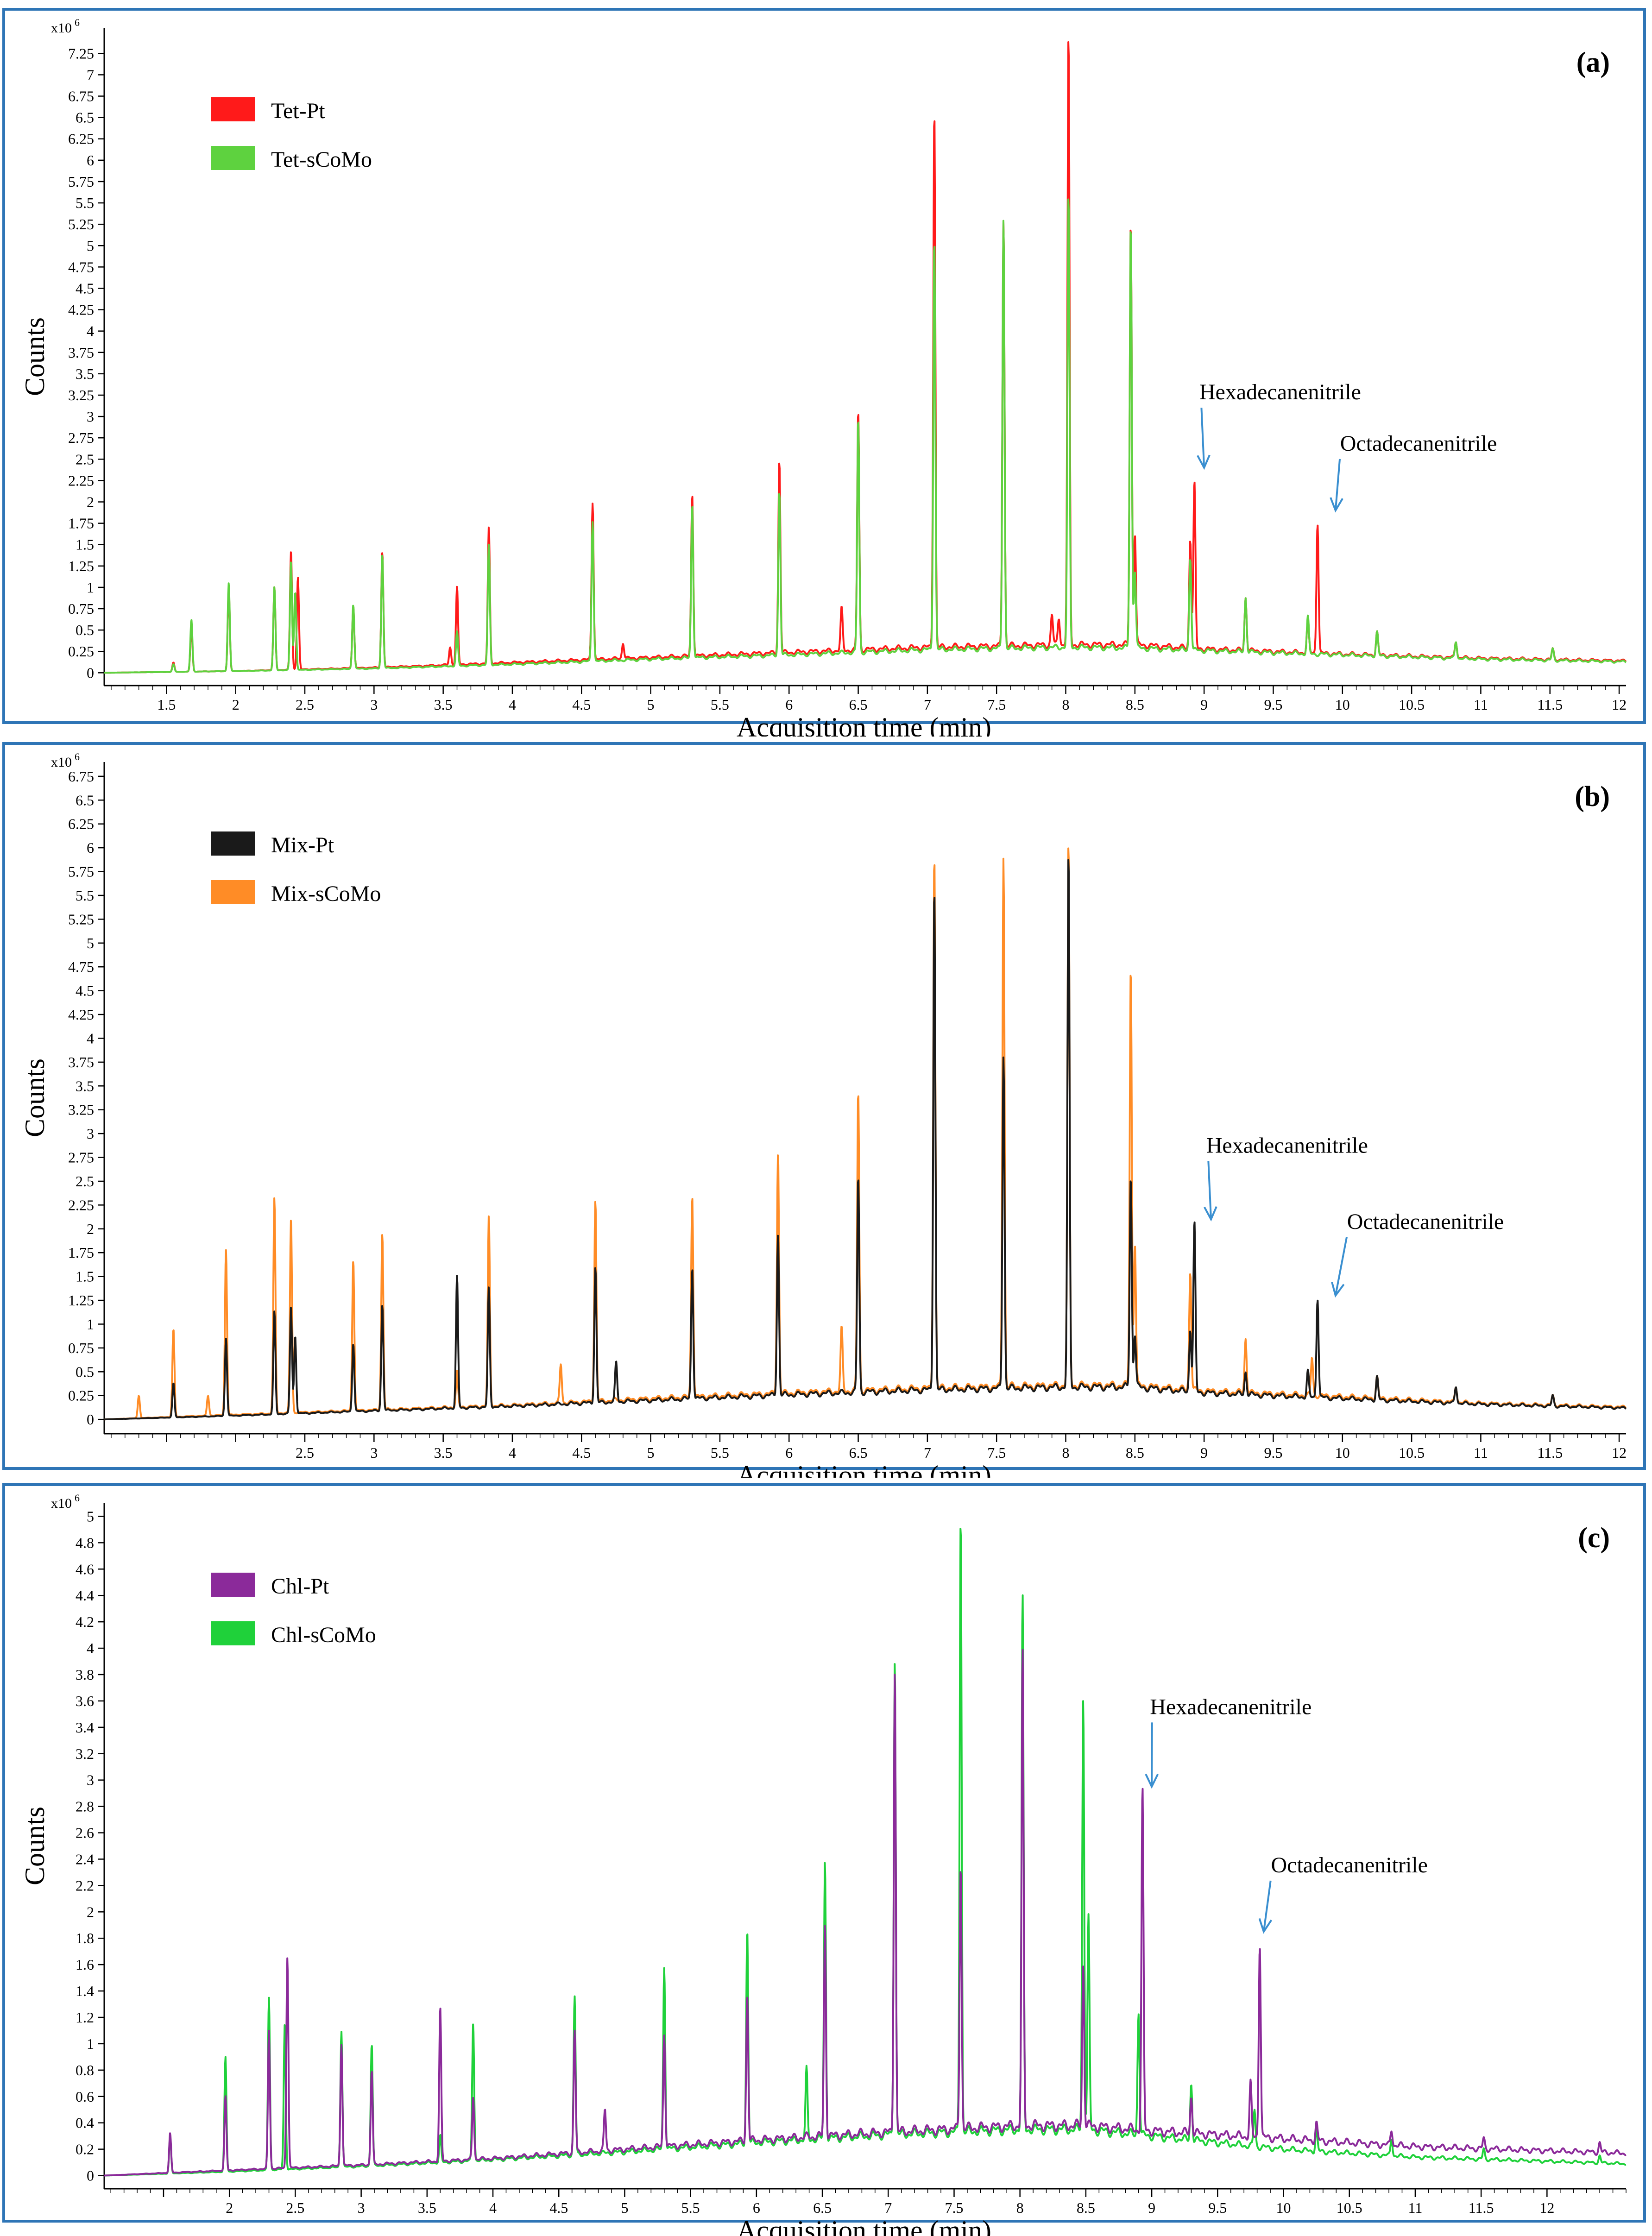 The image size is (1652, 2236). Describe the element at coordinates (85, 1806) in the screenshot. I see `y-tick-label: 2.8` at that location.